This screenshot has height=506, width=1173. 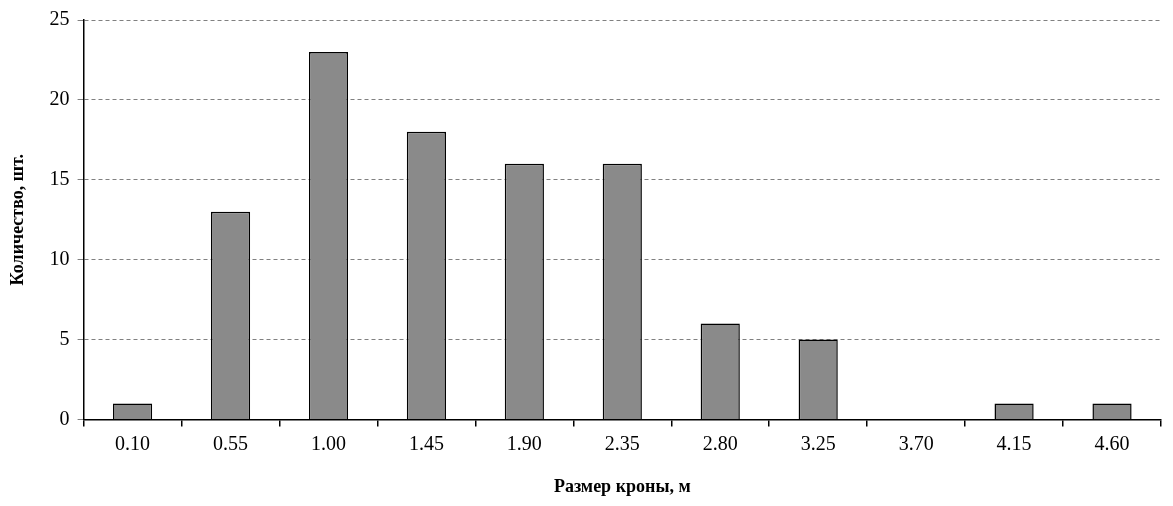 I want to click on x-tick-label: 1.90, so click(x=524, y=442).